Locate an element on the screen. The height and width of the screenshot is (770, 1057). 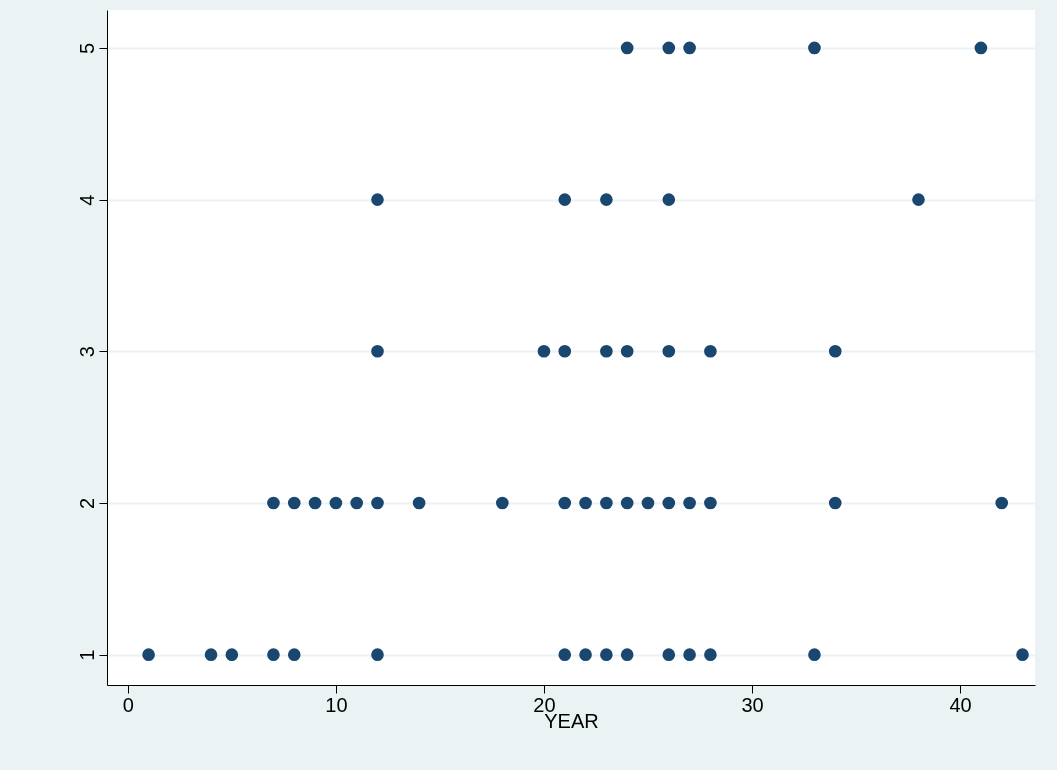
y-tick-label: 1 is located at coordinates (86, 655).